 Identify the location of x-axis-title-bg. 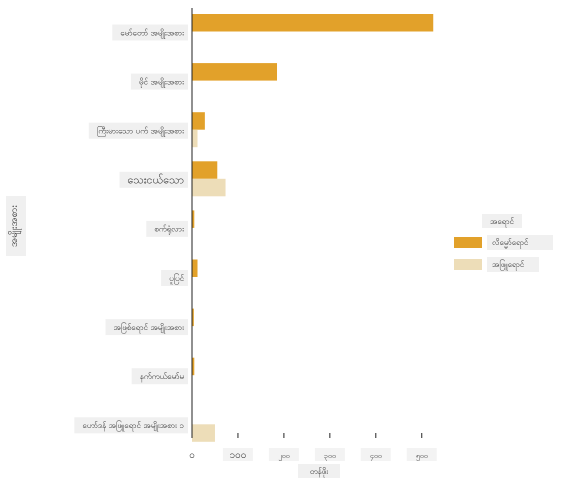
(319, 471).